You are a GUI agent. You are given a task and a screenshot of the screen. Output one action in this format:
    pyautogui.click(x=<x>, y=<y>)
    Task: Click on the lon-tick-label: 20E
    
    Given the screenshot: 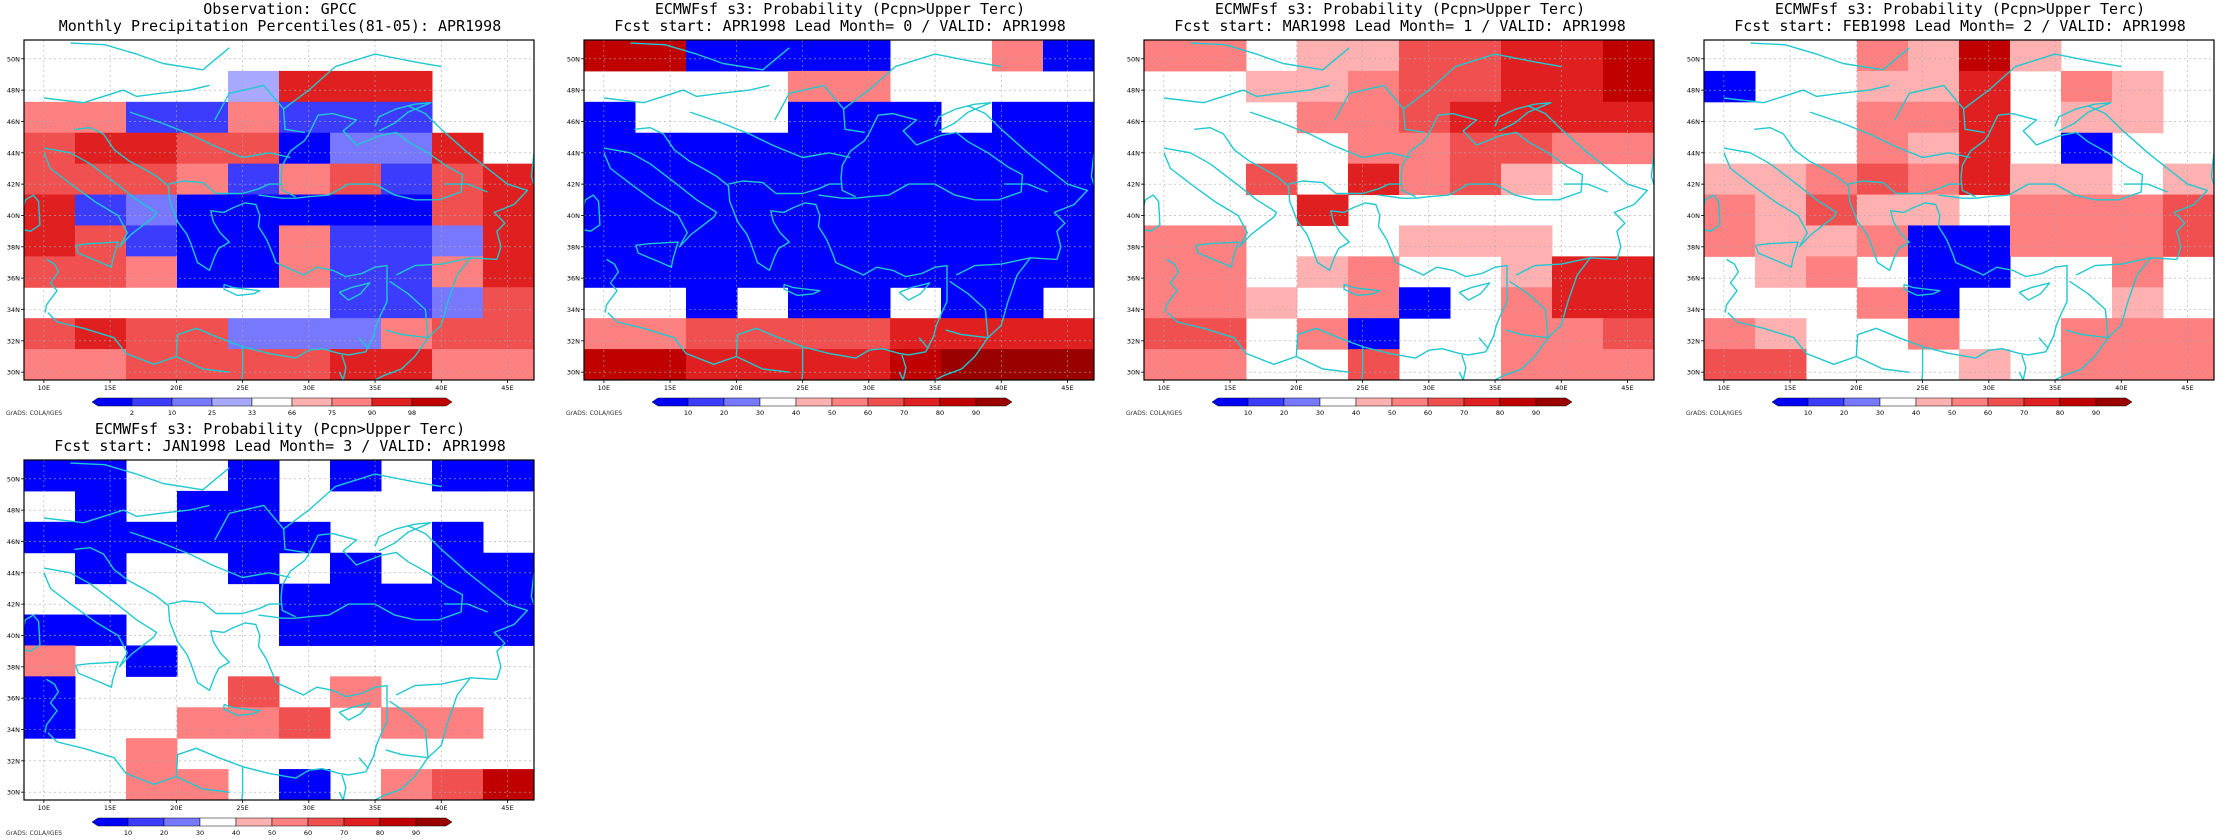 What is the action you would take?
    pyautogui.click(x=176, y=388)
    